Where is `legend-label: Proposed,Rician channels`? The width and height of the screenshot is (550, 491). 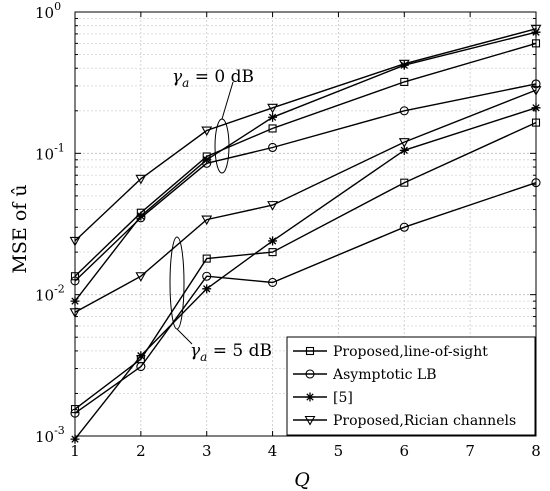
legend-label: Proposed,Rician channels is located at coordinates (424, 421).